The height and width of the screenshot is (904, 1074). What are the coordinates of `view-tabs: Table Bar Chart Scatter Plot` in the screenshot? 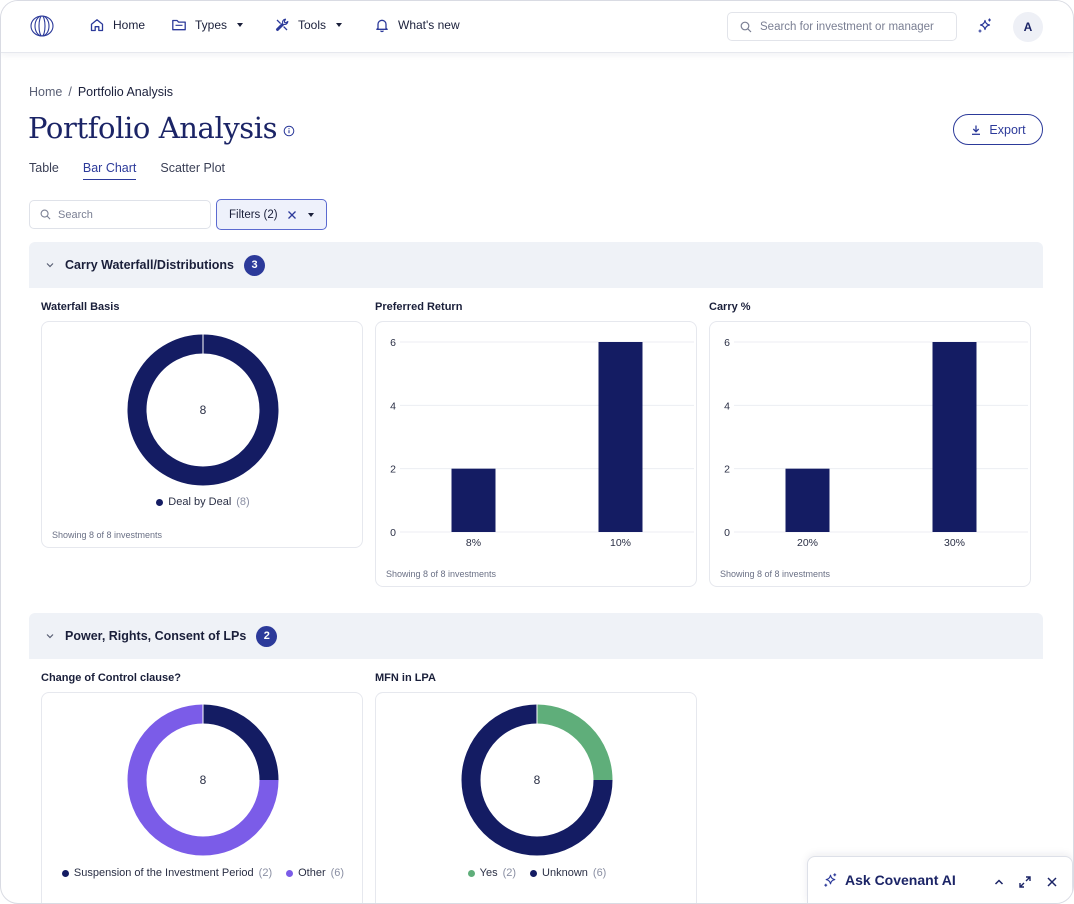 It's located at (139, 170).